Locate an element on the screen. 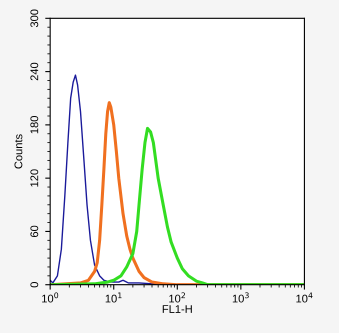  x-tick-label: 10$^{4}$ is located at coordinates (304, 297).